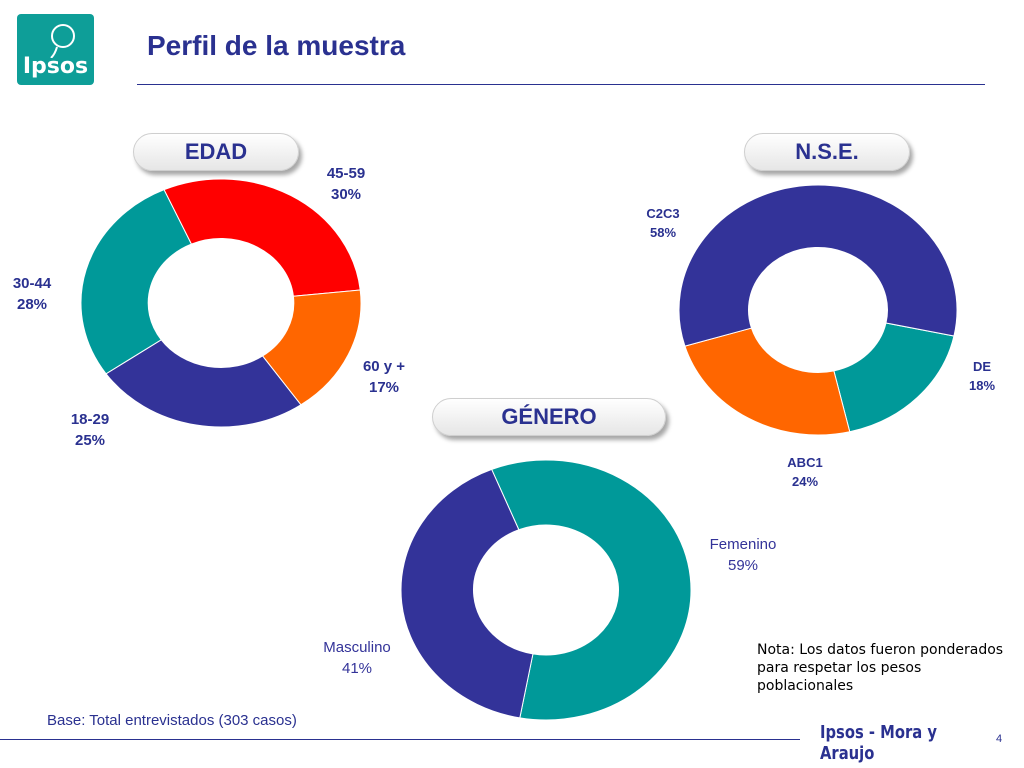 The height and width of the screenshot is (768, 1024). What do you see at coordinates (55, 66) in the screenshot?
I see `logo-text: Ipsos` at bounding box center [55, 66].